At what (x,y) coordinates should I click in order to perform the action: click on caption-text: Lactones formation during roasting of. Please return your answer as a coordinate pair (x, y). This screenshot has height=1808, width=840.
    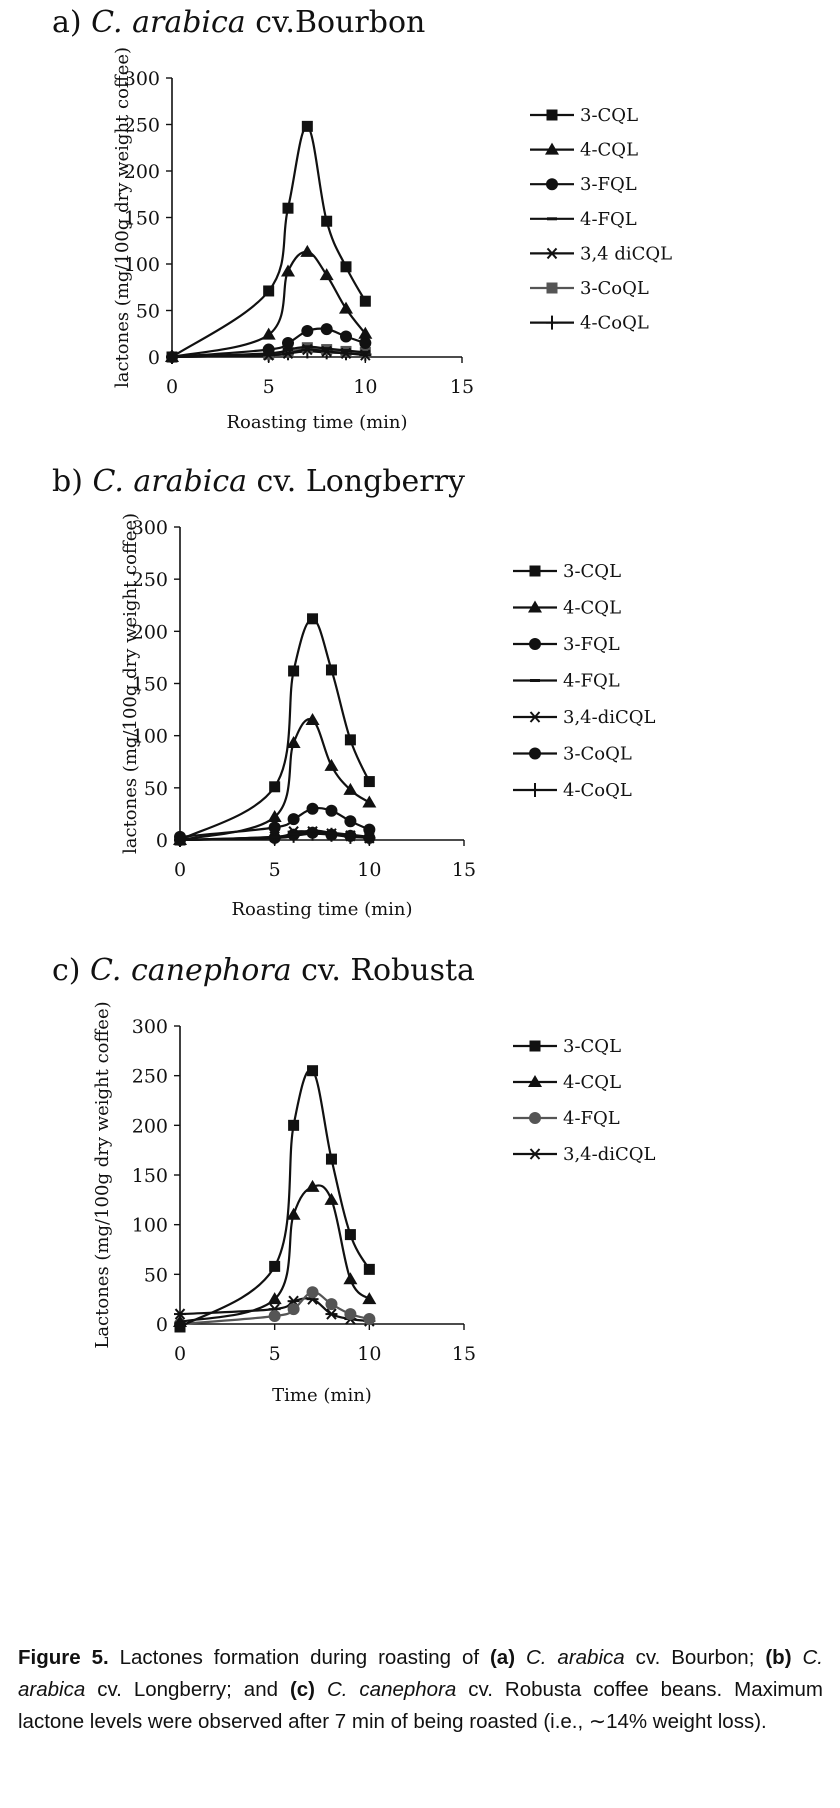
    Looking at the image, I should click on (299, 1657).